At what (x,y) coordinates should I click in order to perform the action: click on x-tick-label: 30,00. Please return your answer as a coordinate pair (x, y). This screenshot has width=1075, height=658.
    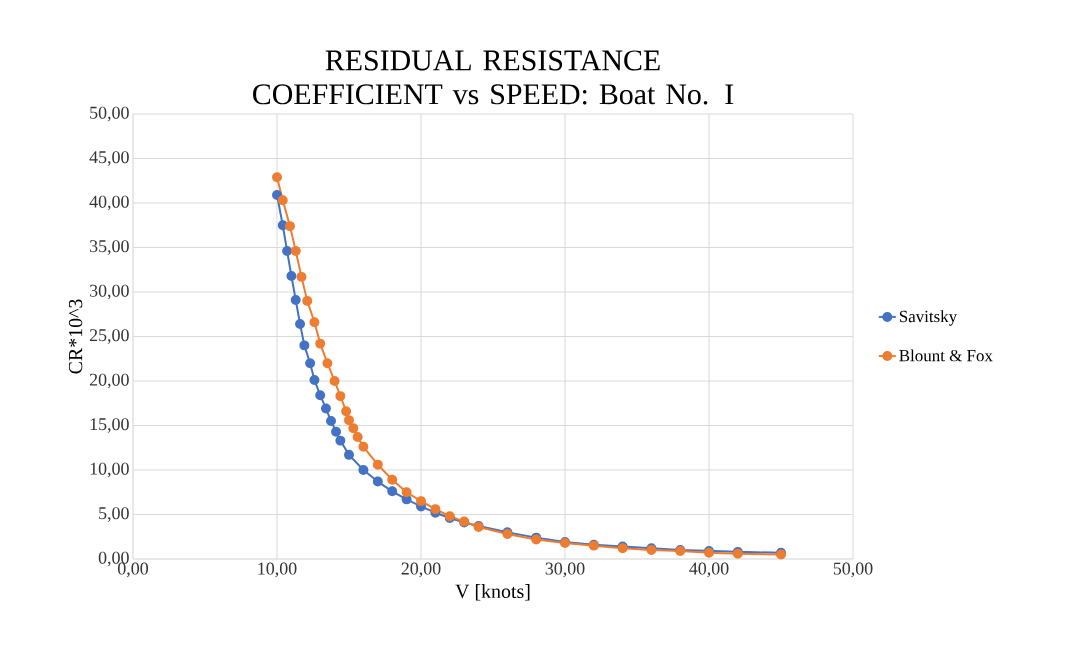
    Looking at the image, I should click on (565, 570).